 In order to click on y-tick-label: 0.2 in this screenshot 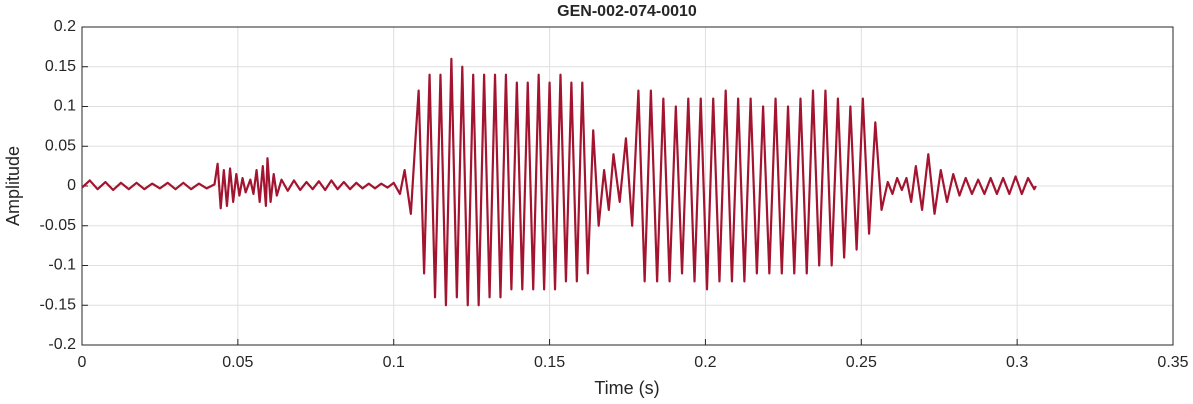, I will do `click(65, 26)`.